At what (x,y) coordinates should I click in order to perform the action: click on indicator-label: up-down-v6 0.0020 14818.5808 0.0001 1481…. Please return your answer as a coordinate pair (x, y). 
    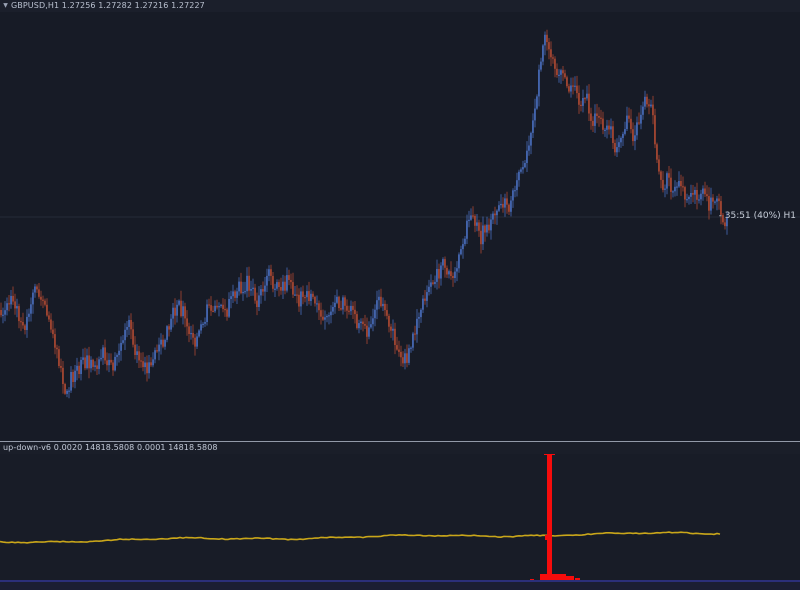
    Looking at the image, I should click on (110, 447).